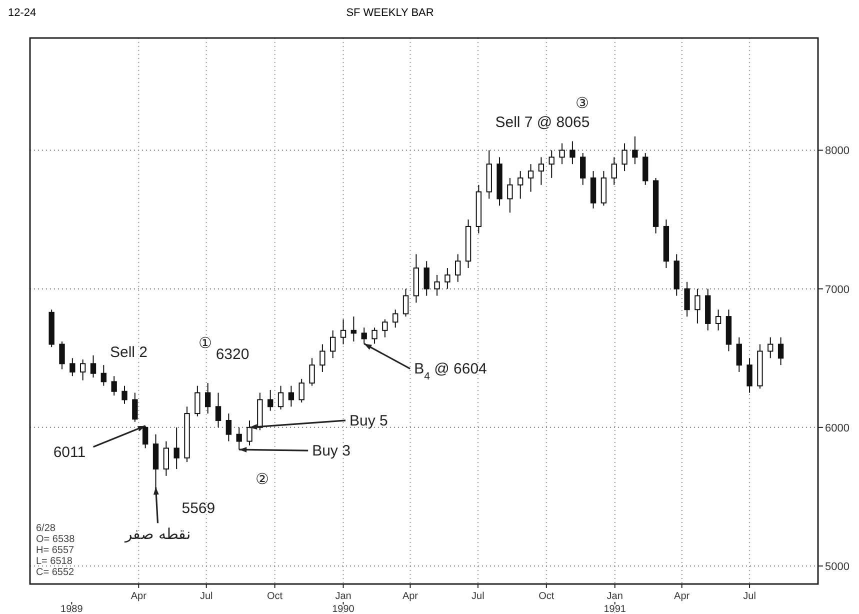  I want to click on annotation: ①, so click(205, 343).